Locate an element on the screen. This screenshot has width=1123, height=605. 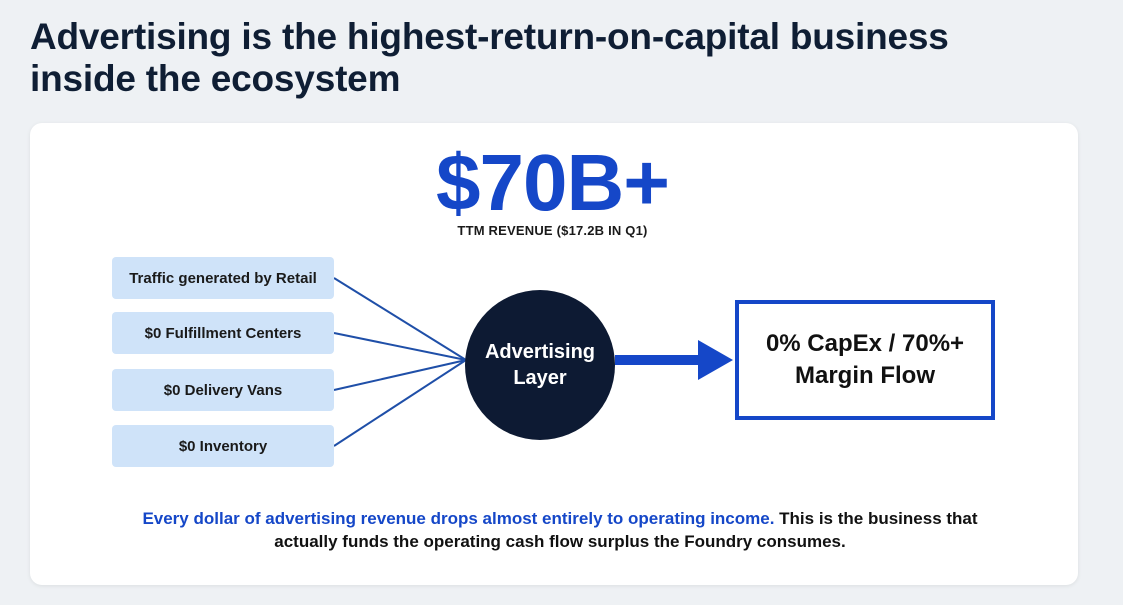
hub-label: Advertising Layer is located at coordinates (540, 365).